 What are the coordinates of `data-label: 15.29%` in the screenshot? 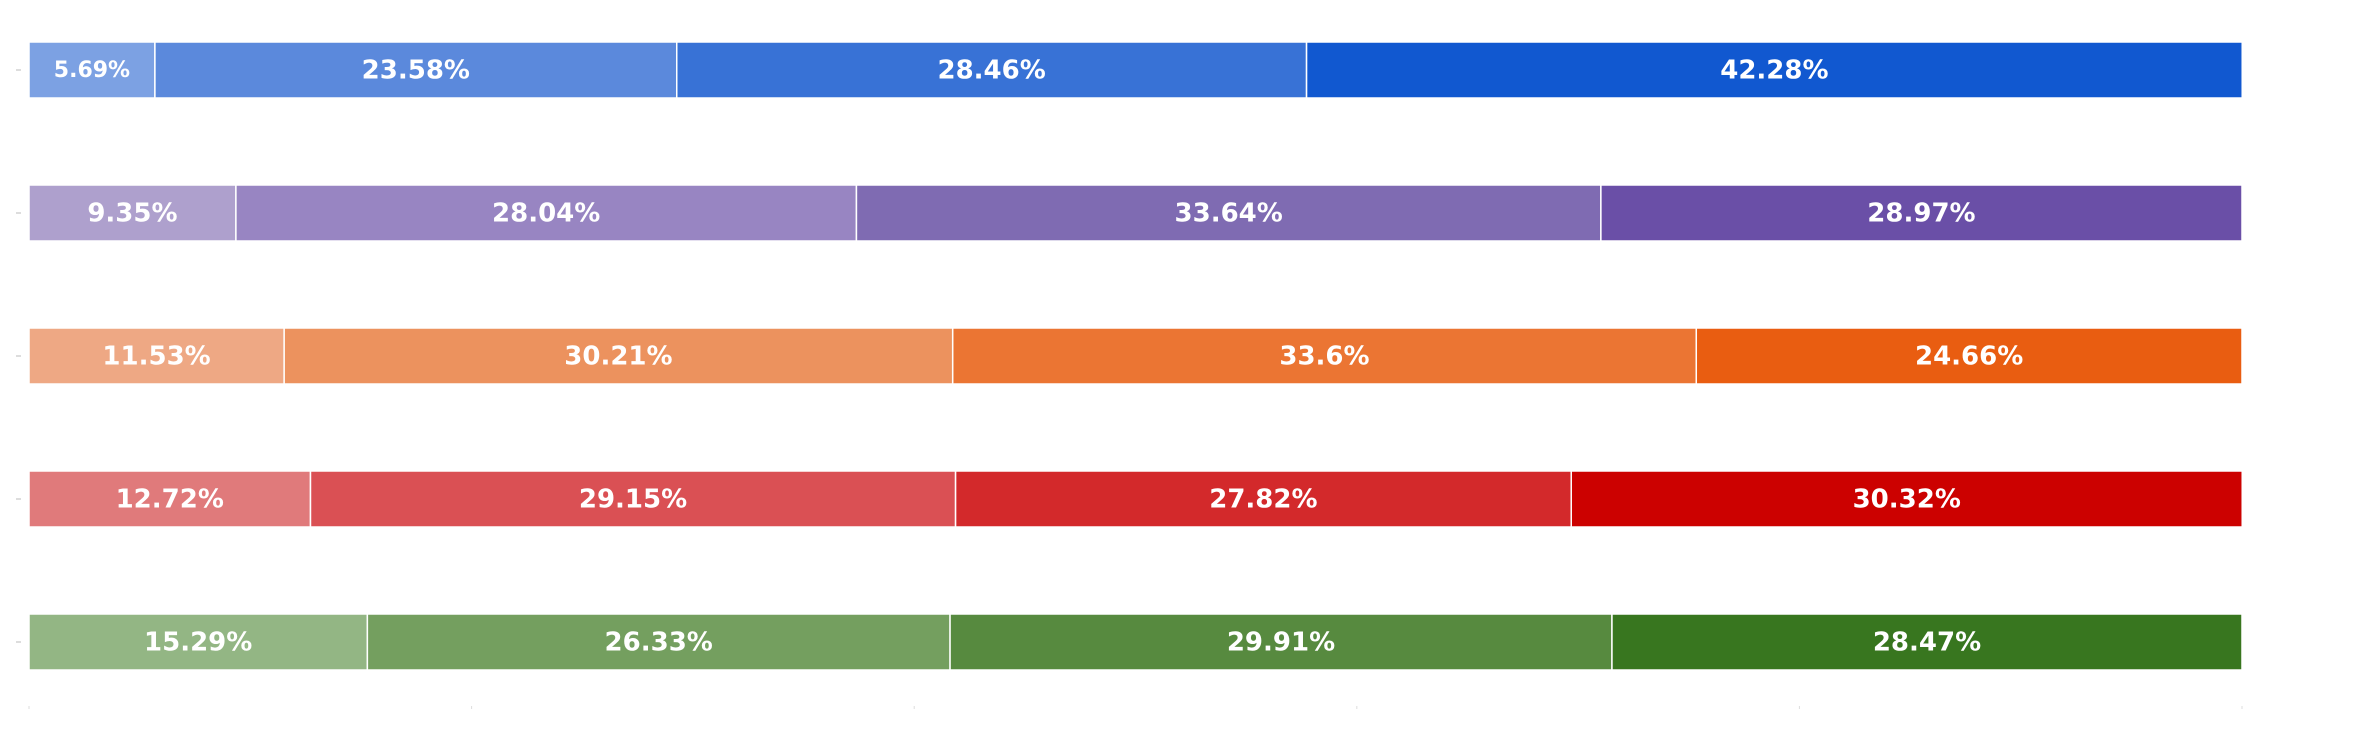 It's located at (198, 643).